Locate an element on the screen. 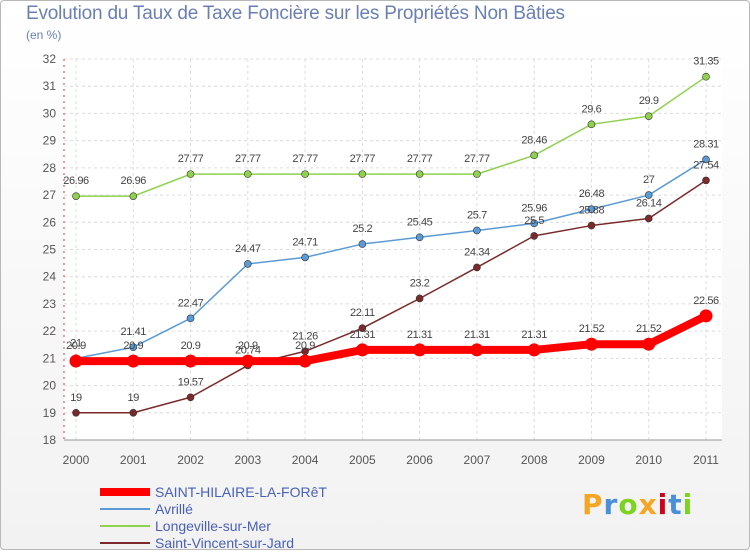 The width and height of the screenshot is (750, 552). legend-label: Longeville-sur-Mer is located at coordinates (213, 526).